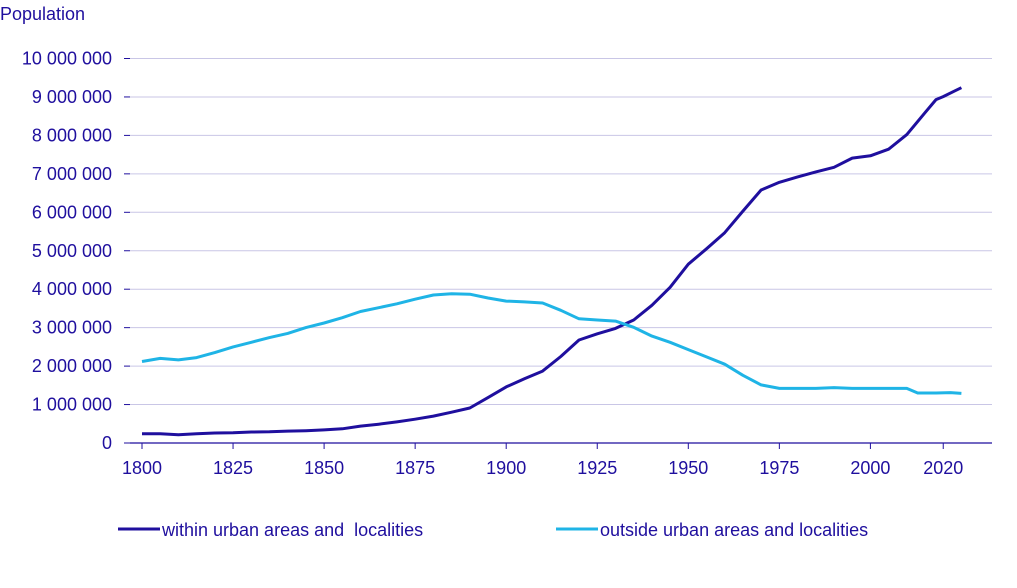  What do you see at coordinates (551, 343) in the screenshot?
I see `series-line-outside-urban` at bounding box center [551, 343].